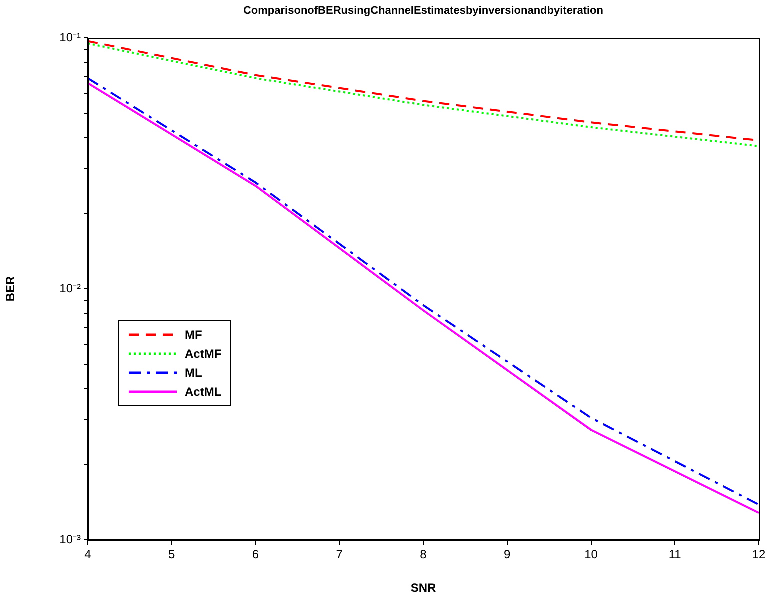  What do you see at coordinates (423, 588) in the screenshot?
I see `x-axis-title: SNR` at bounding box center [423, 588].